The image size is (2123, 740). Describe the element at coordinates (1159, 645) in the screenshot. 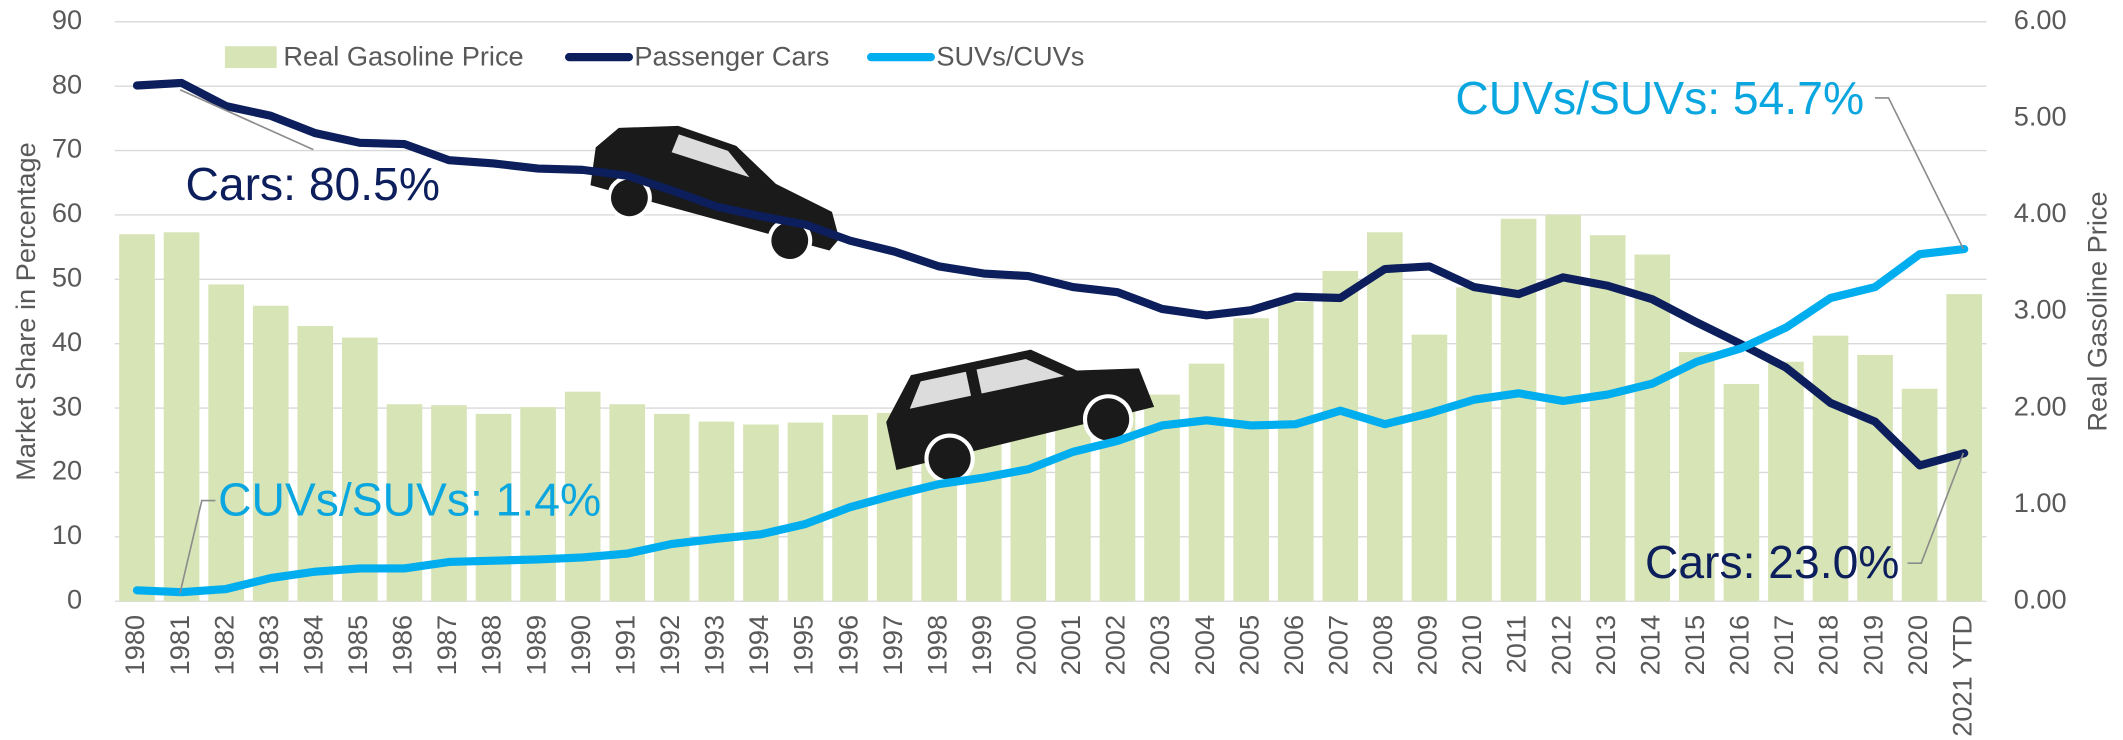

I see `x-tick-label: 2003` at that location.